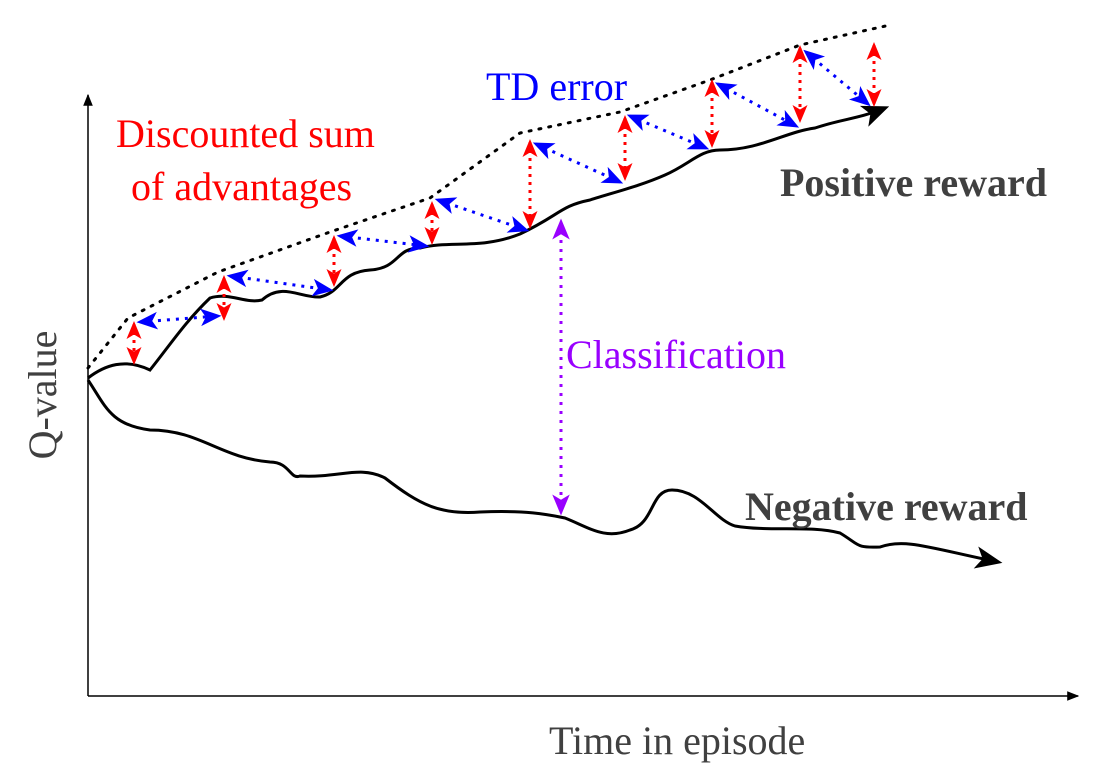 Image resolution: width=1104 pixels, height=778 pixels. Describe the element at coordinates (676, 354) in the screenshot. I see `classification-label: Classification` at that location.